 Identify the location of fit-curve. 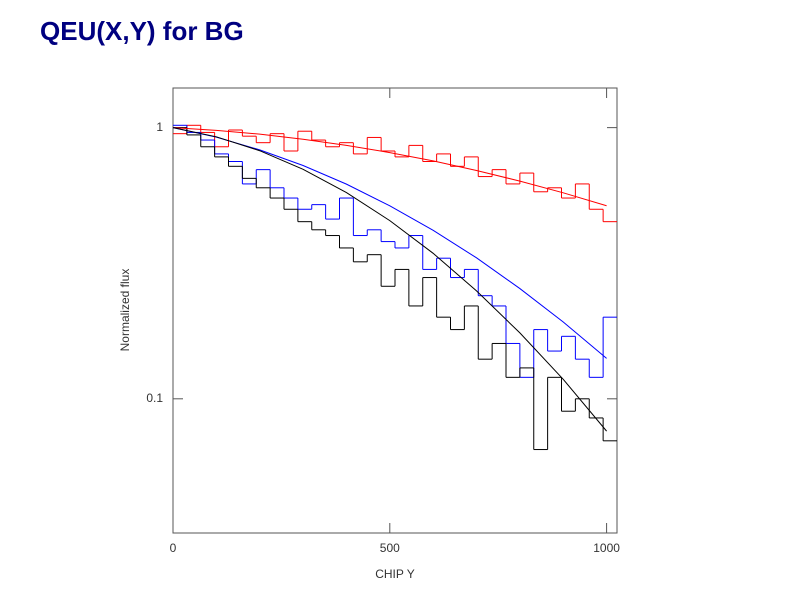
(389, 167).